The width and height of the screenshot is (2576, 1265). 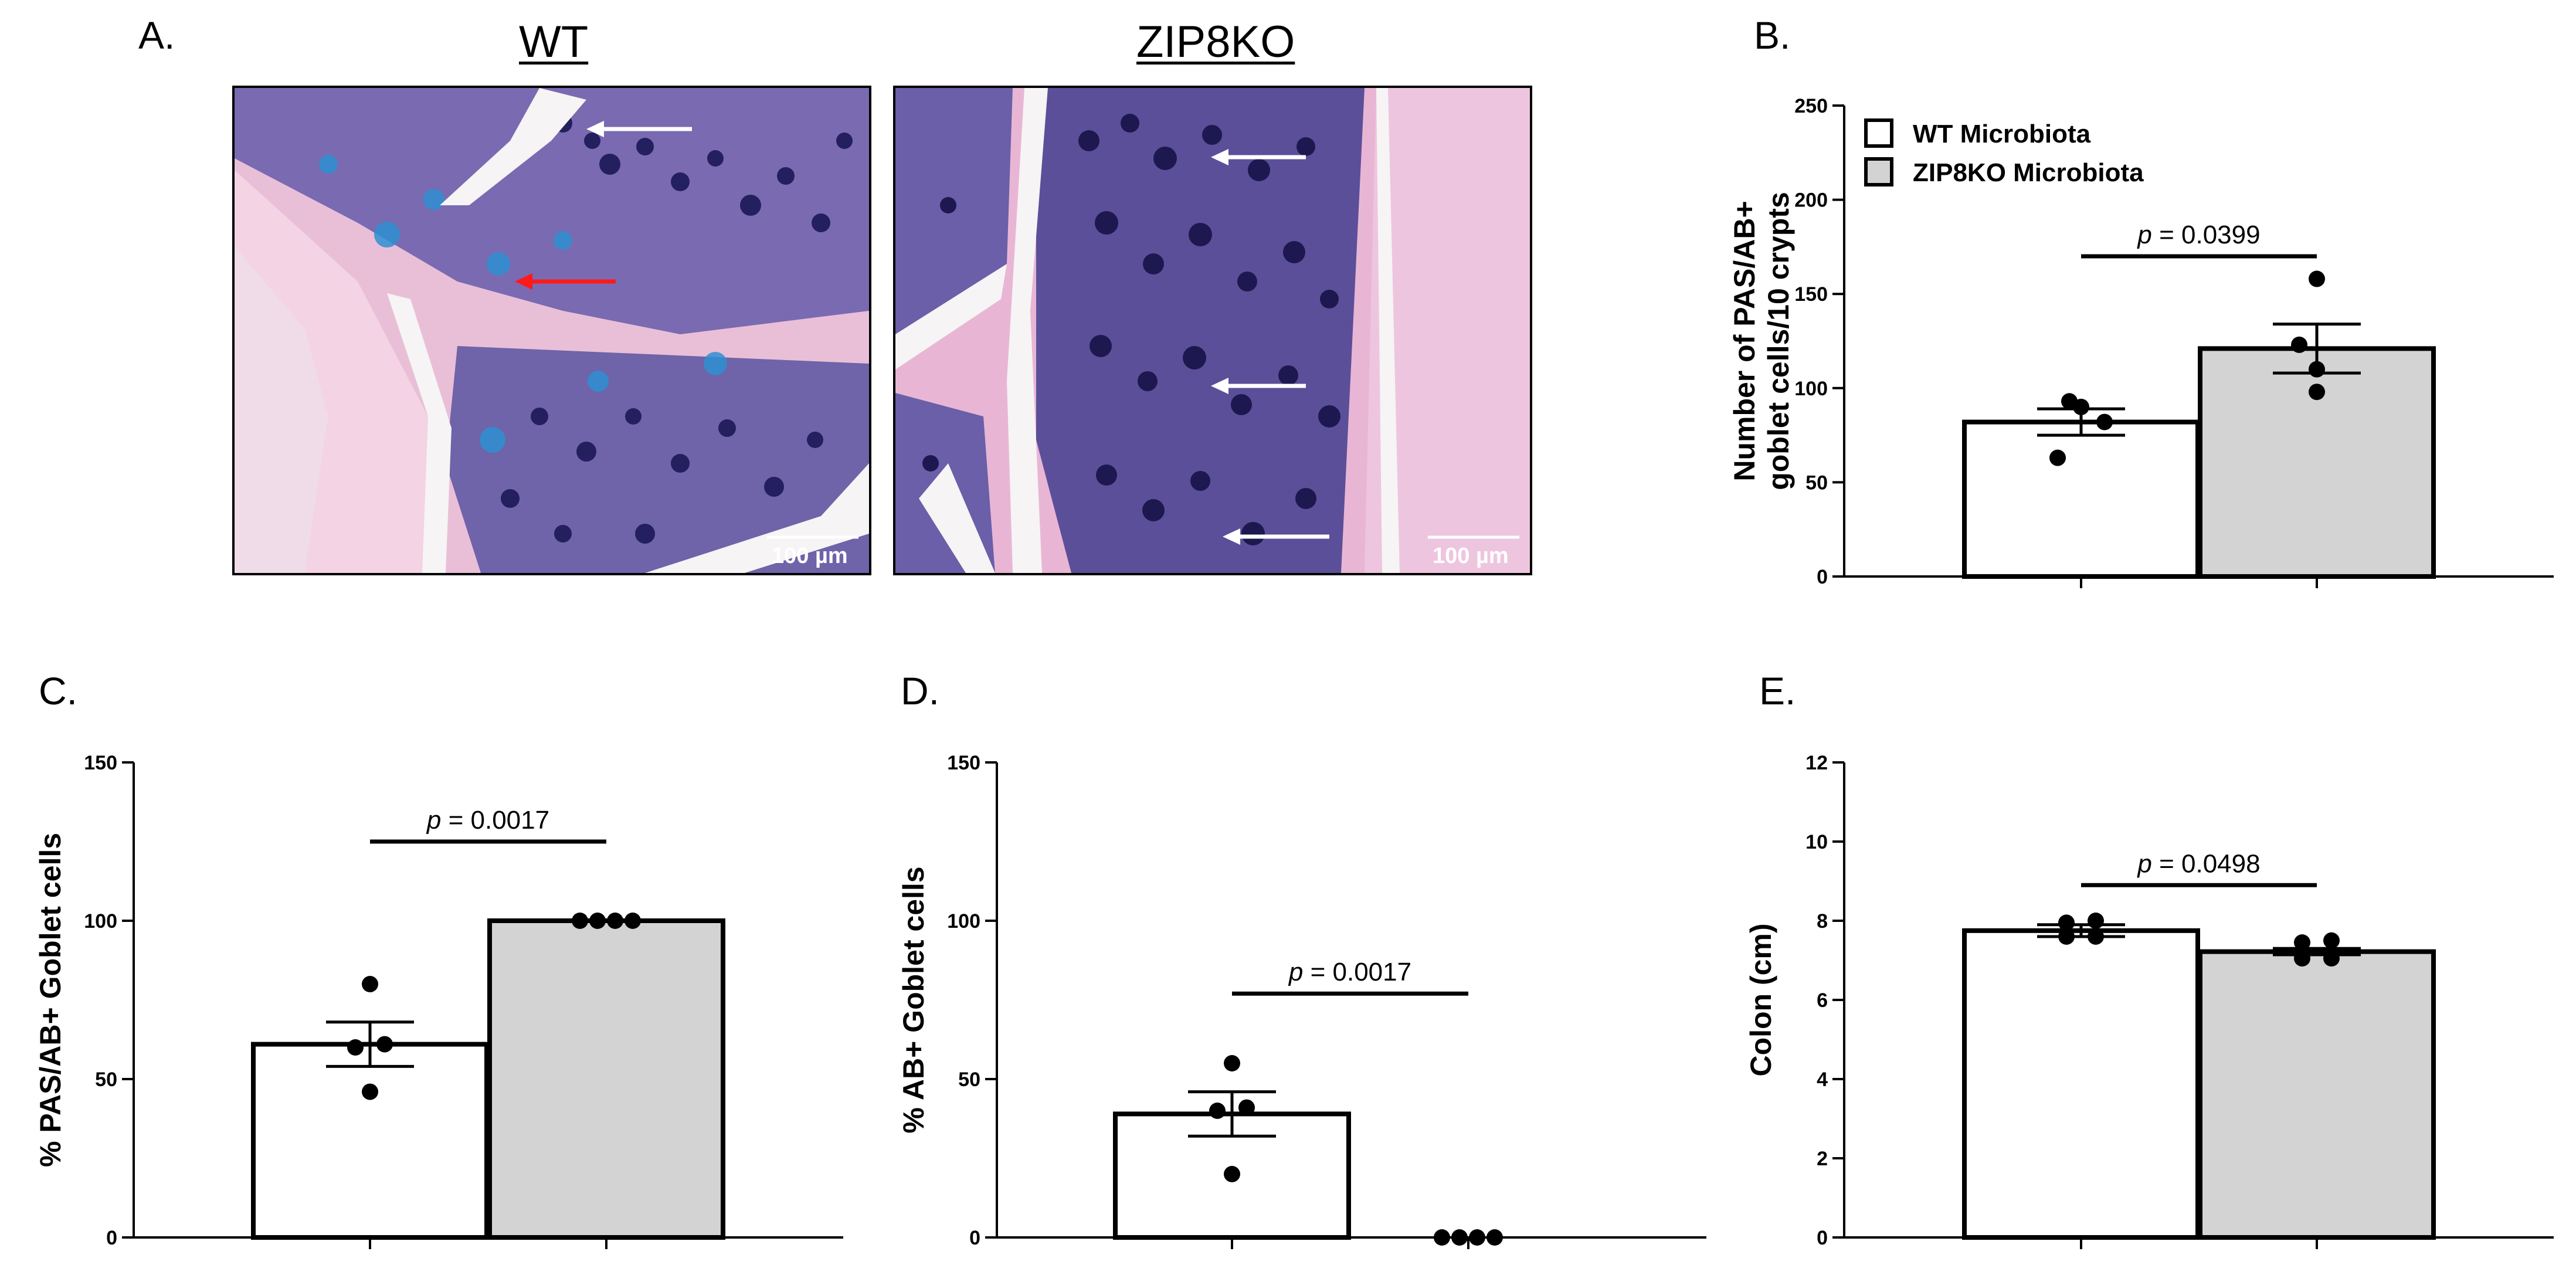 What do you see at coordinates (963, 763) in the screenshot?
I see `y-tick-label-d: 150` at bounding box center [963, 763].